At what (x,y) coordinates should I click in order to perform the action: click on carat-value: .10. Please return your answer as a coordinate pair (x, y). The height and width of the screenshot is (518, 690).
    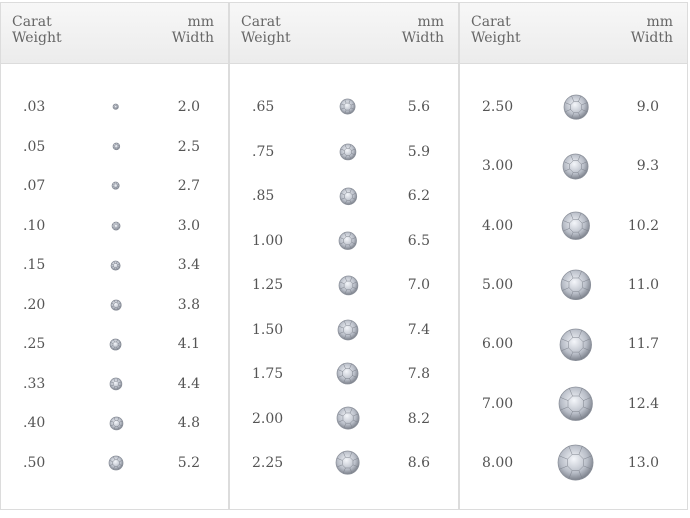
    Looking at the image, I should click on (34, 225).